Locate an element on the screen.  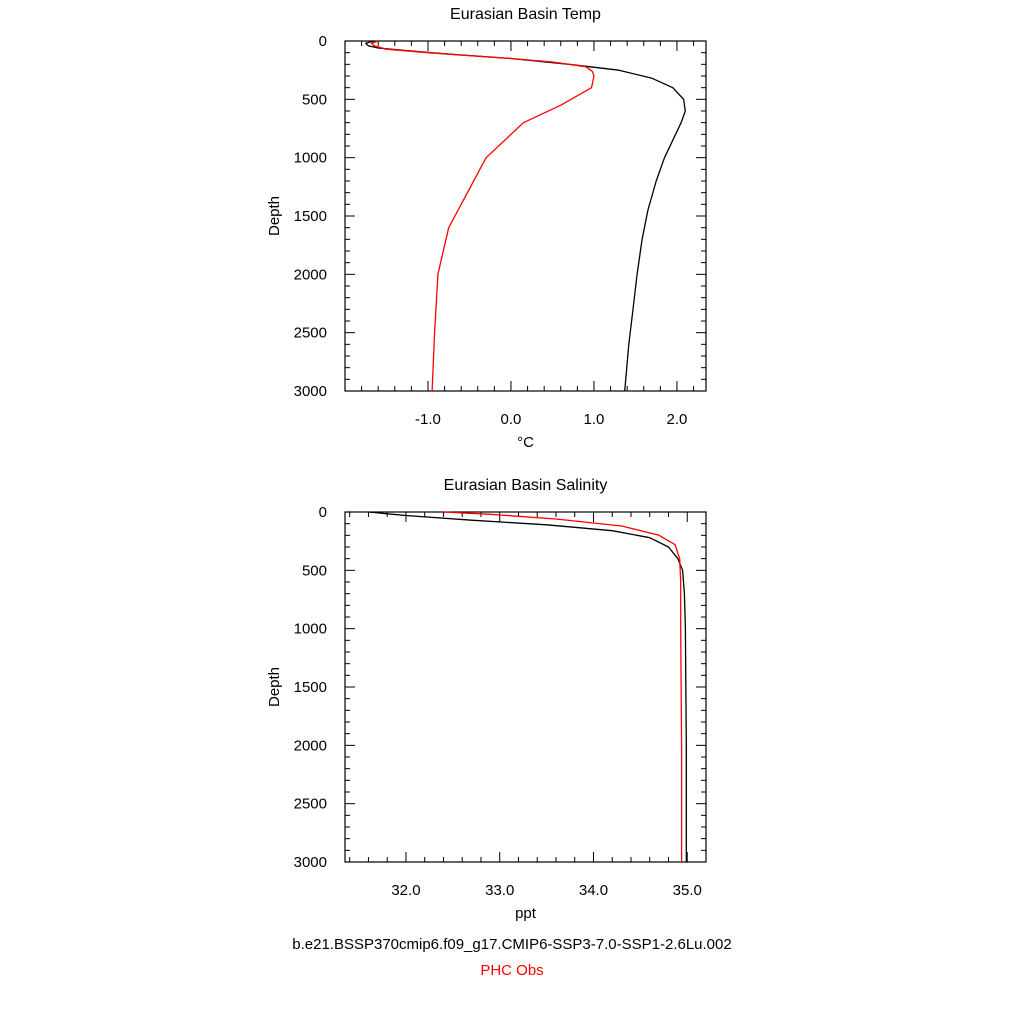
salinity-xtick-label: 32.0 is located at coordinates (405, 890).